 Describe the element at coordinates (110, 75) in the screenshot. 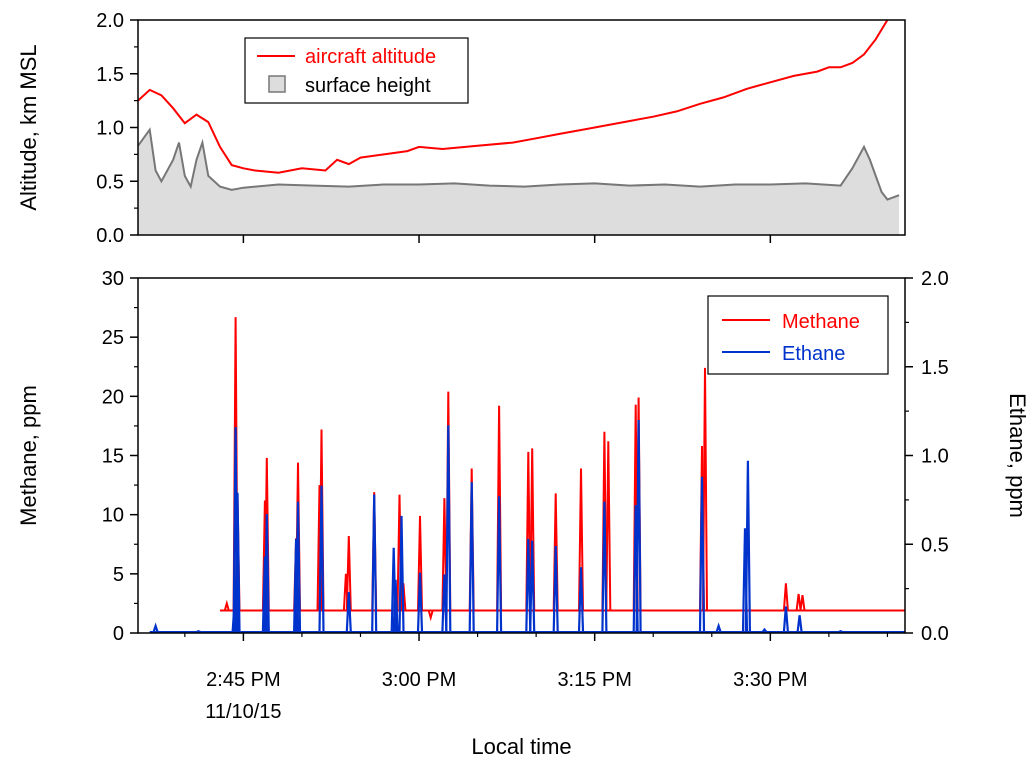

I see `altitude-y-tick-label: 1.5` at that location.